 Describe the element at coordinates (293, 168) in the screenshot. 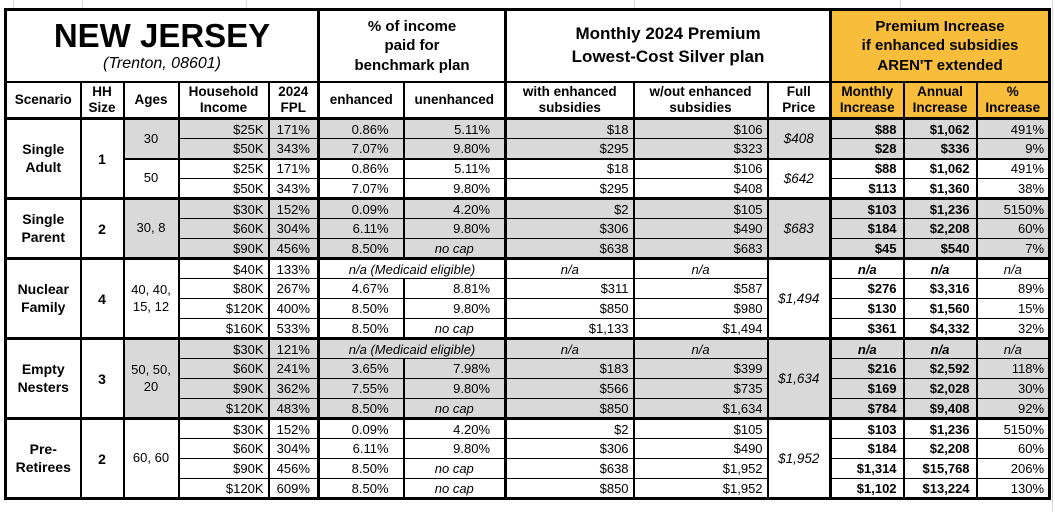

I see `fpl-cell: 171%` at that location.